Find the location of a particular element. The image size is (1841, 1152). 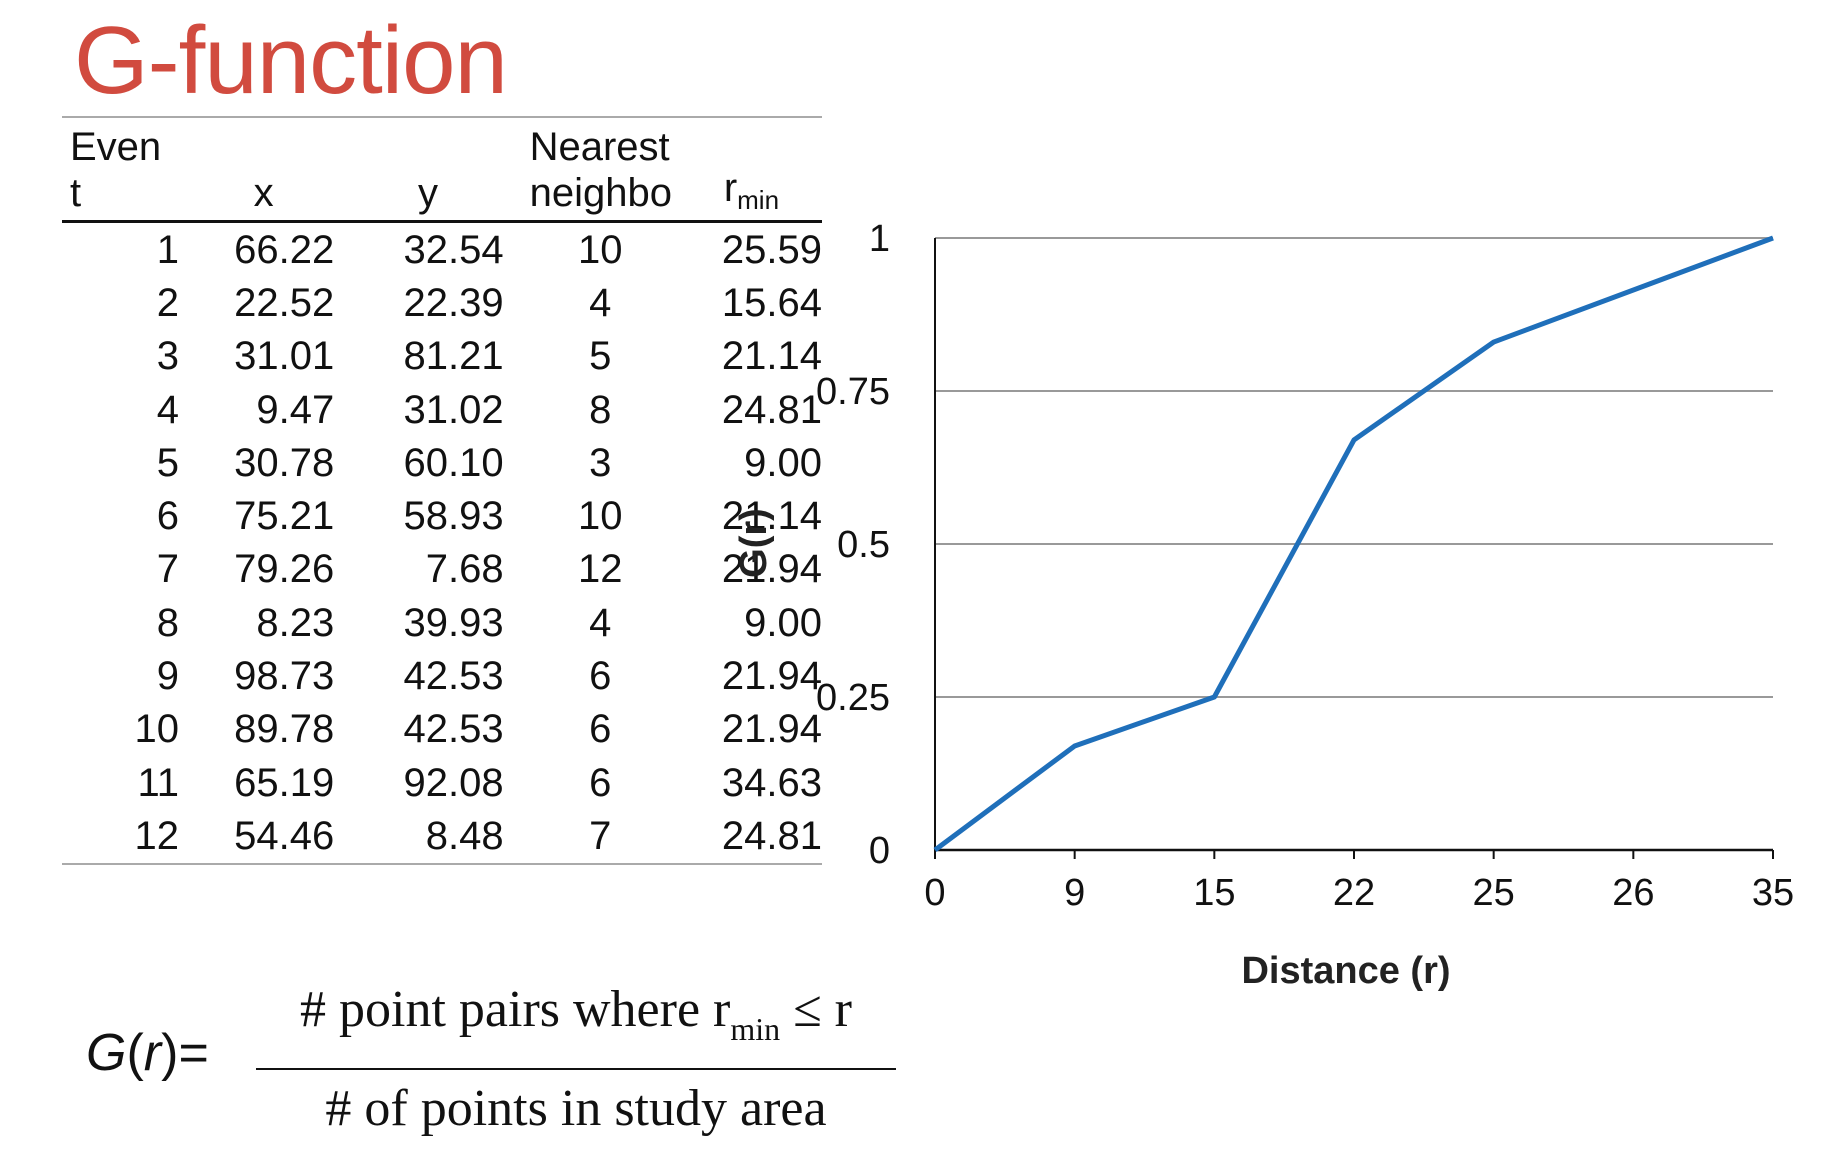

cell-nn: 8 is located at coordinates (600, 409).